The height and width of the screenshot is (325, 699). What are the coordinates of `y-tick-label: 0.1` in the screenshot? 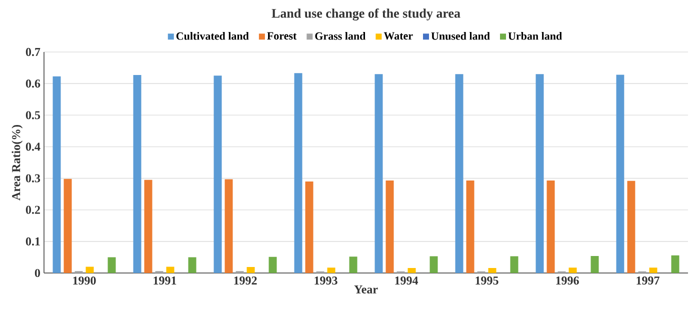 It's located at (33, 241).